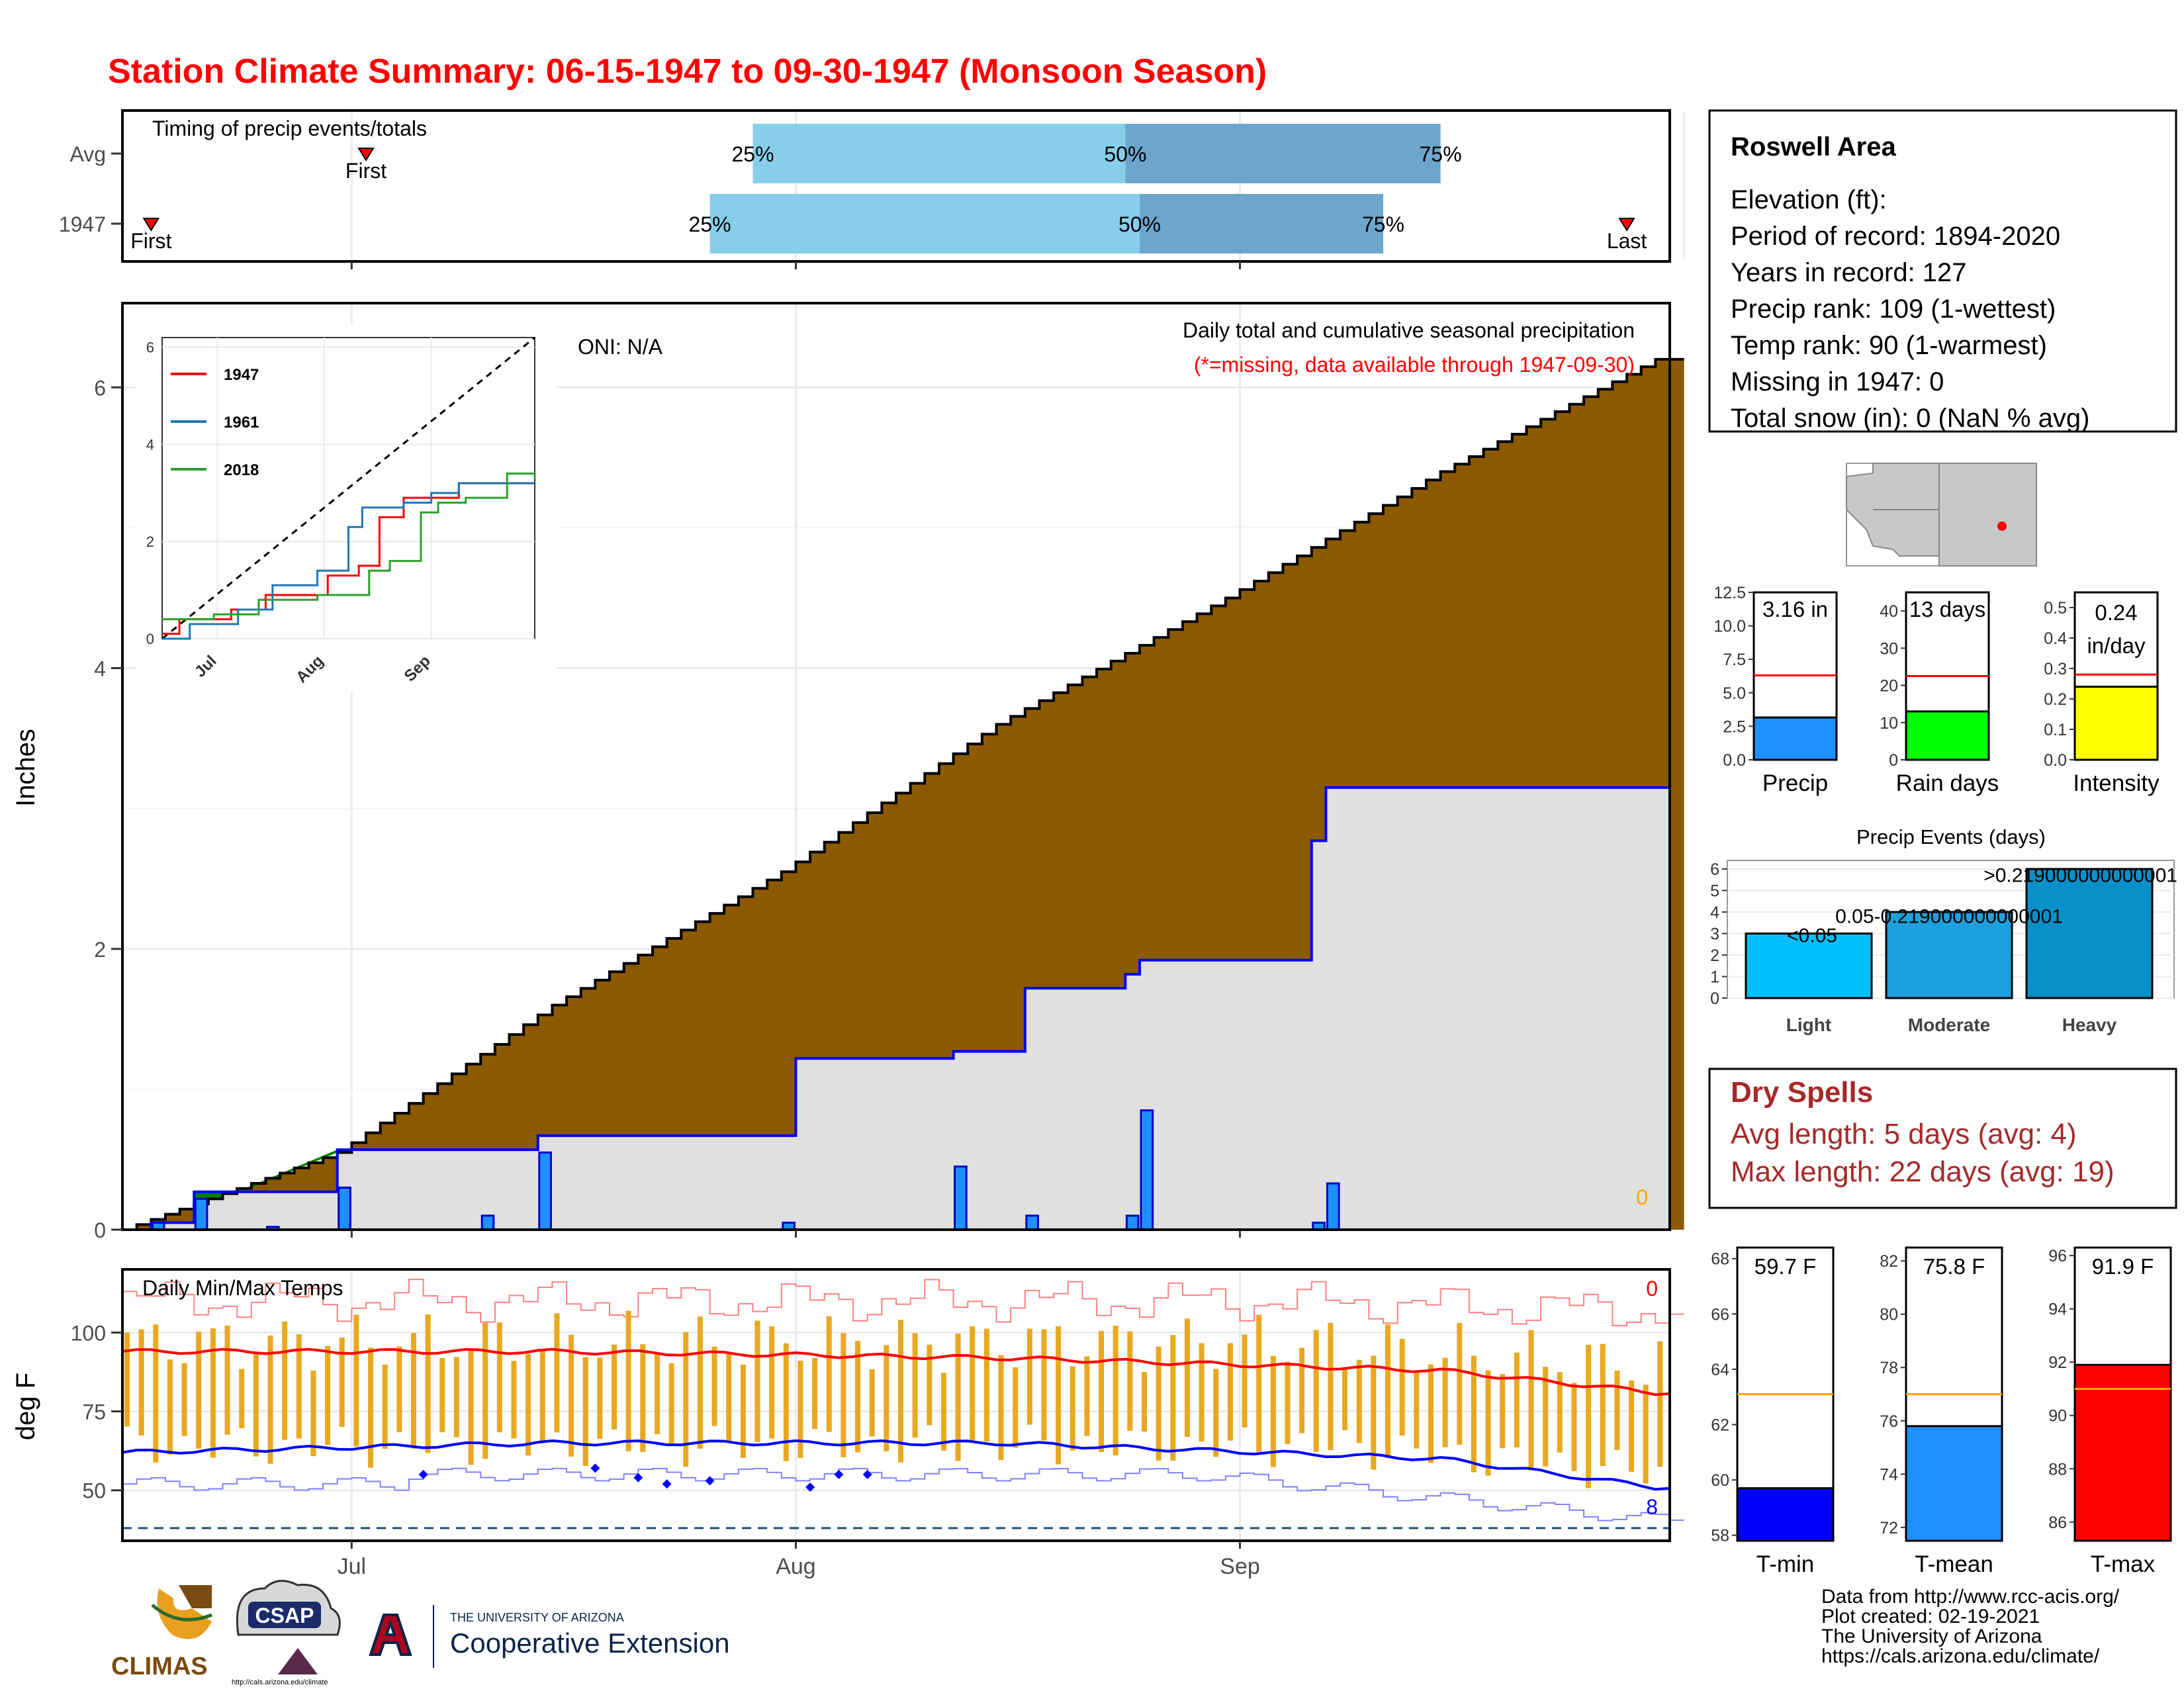 This screenshot has height=1691, width=2184. What do you see at coordinates (2057, 1256) in the screenshot?
I see `temp-bar-tick-label: 96` at bounding box center [2057, 1256].